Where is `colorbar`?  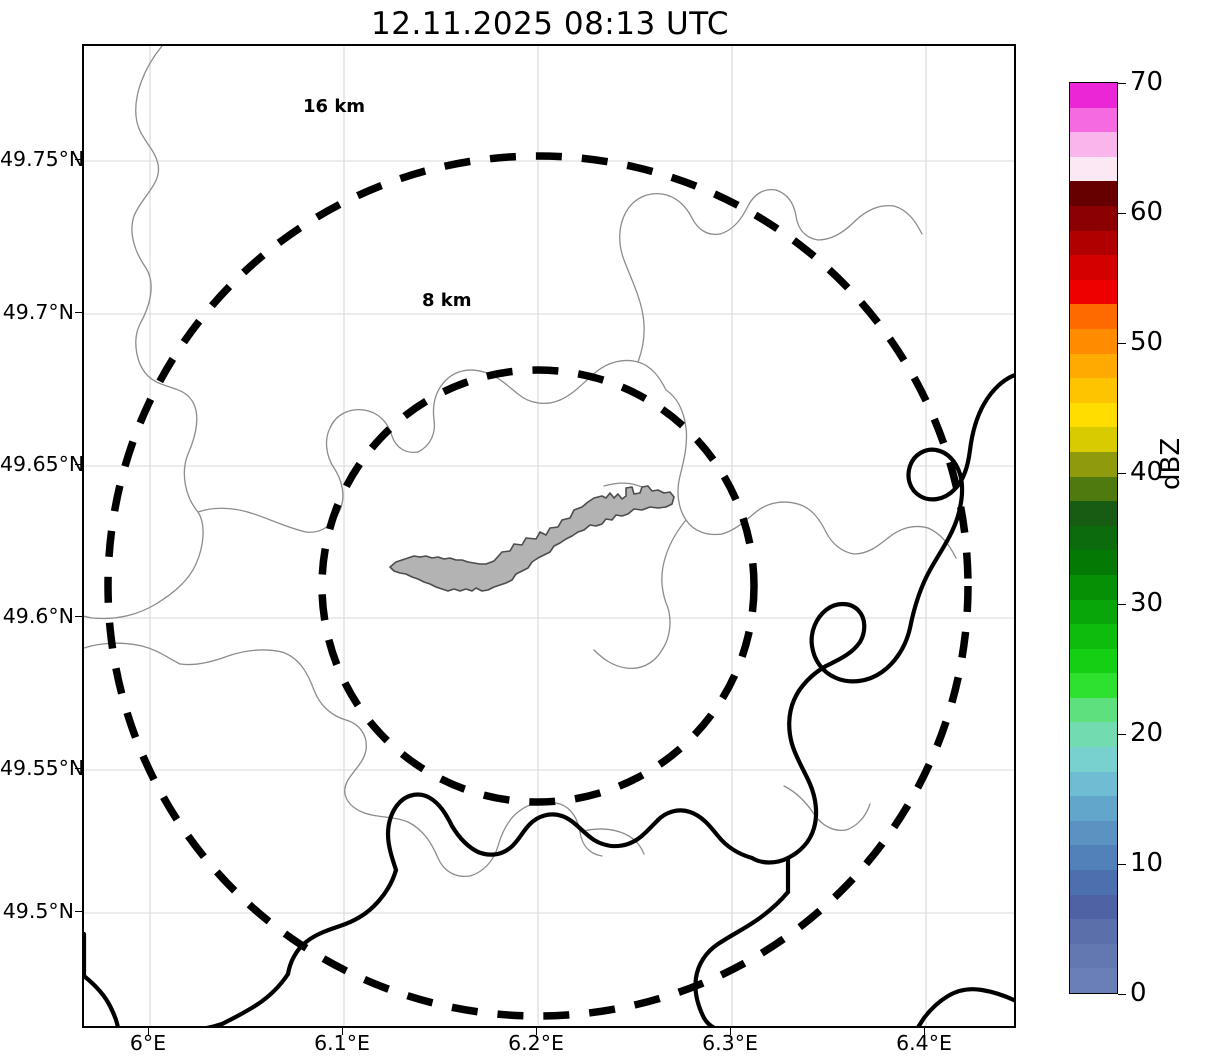
colorbar is located at coordinates (1093, 538).